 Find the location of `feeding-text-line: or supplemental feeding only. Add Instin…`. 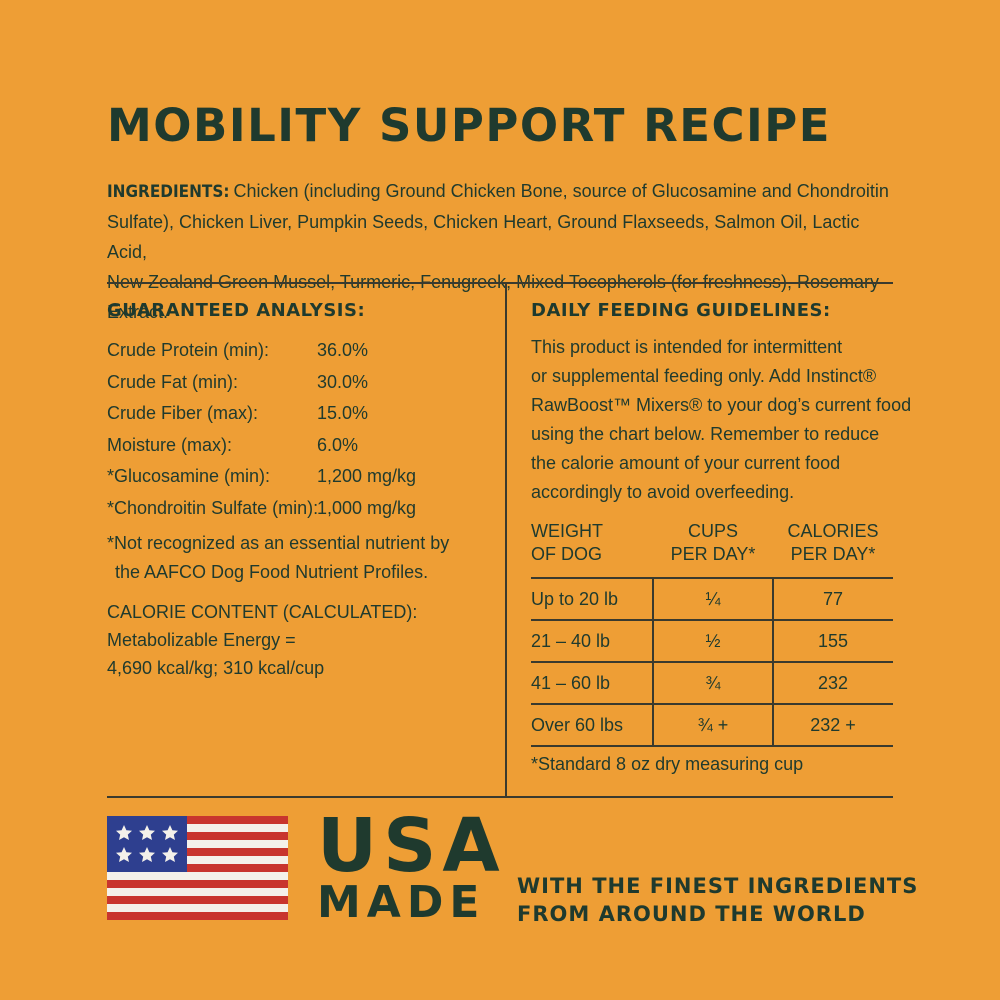

feeding-text-line: or supplemental feeding only. Add Instin… is located at coordinates (704, 376).